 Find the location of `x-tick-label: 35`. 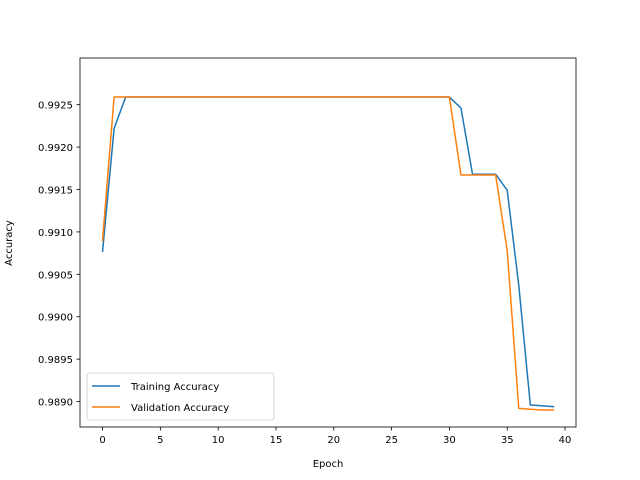

x-tick-label: 35 is located at coordinates (507, 440).